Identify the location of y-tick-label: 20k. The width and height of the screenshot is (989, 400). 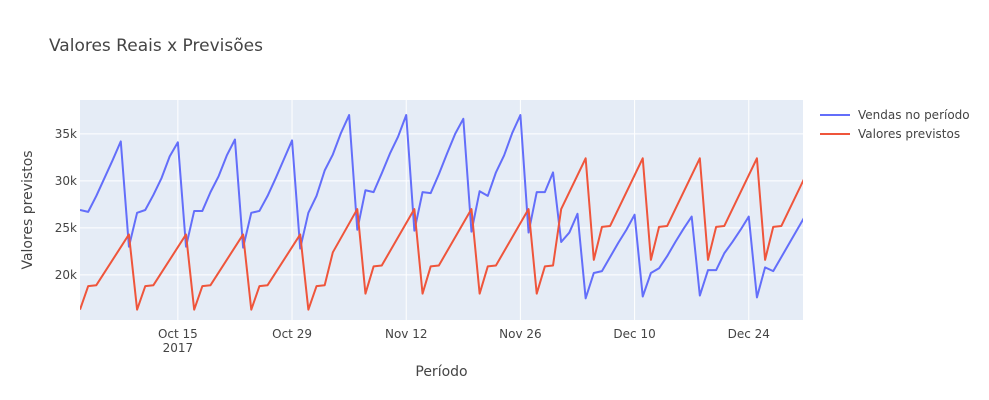
(66, 275).